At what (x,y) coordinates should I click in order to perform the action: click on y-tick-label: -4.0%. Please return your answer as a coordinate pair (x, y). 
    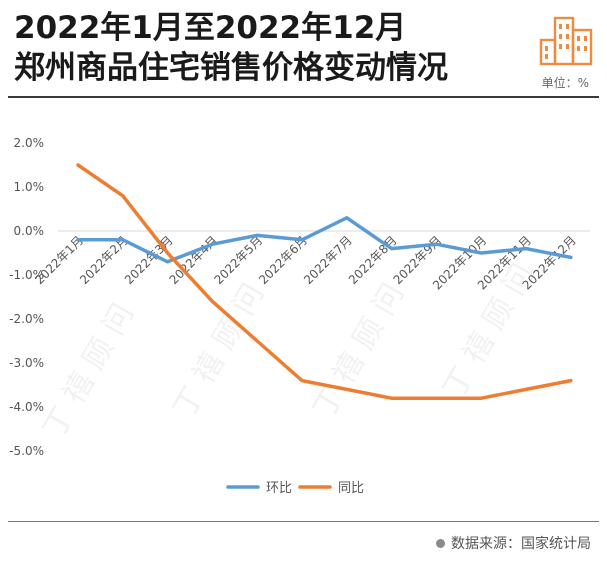
    Looking at the image, I should click on (26, 407).